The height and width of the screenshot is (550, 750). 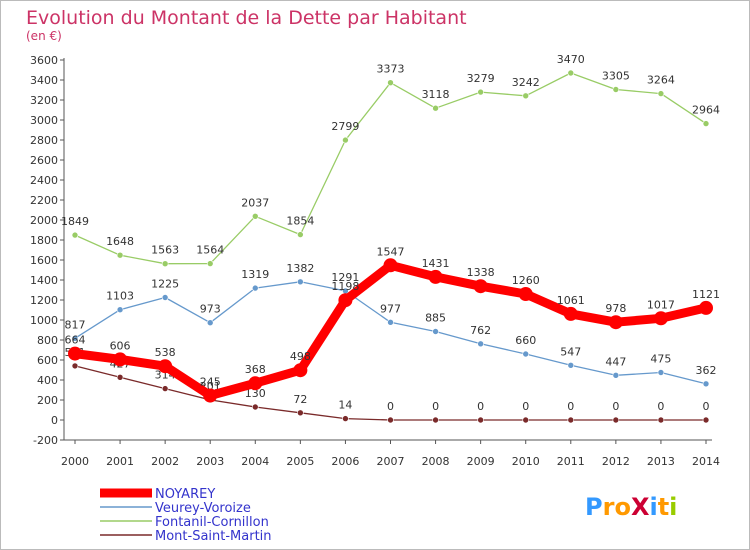 I want to click on y-tick-label: 2800, so click(x=44, y=140).